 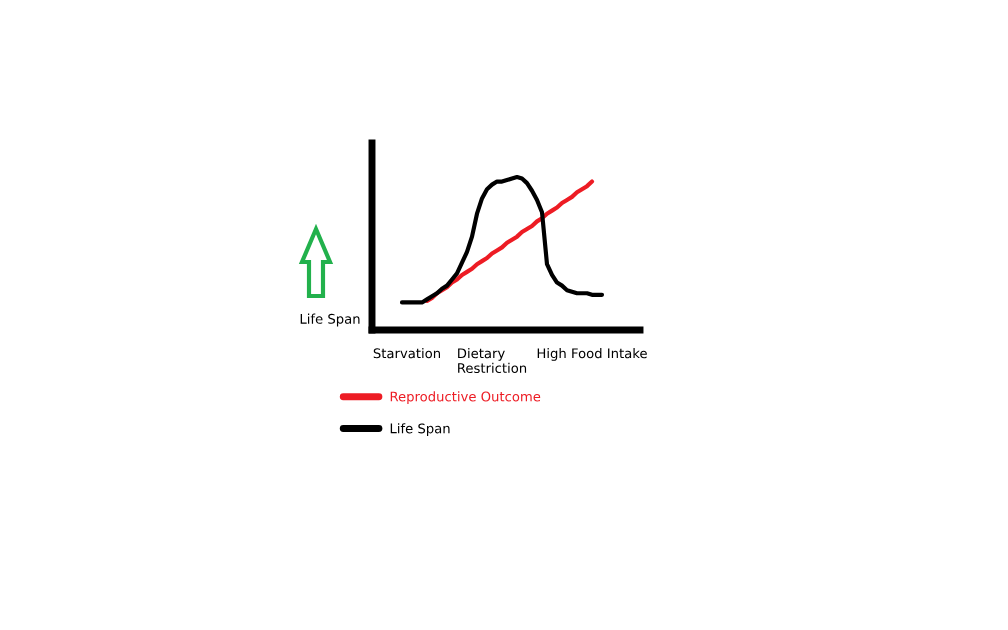 What do you see at coordinates (492, 361) in the screenshot?
I see `x-tick-label: Dietary Restriction` at bounding box center [492, 361].